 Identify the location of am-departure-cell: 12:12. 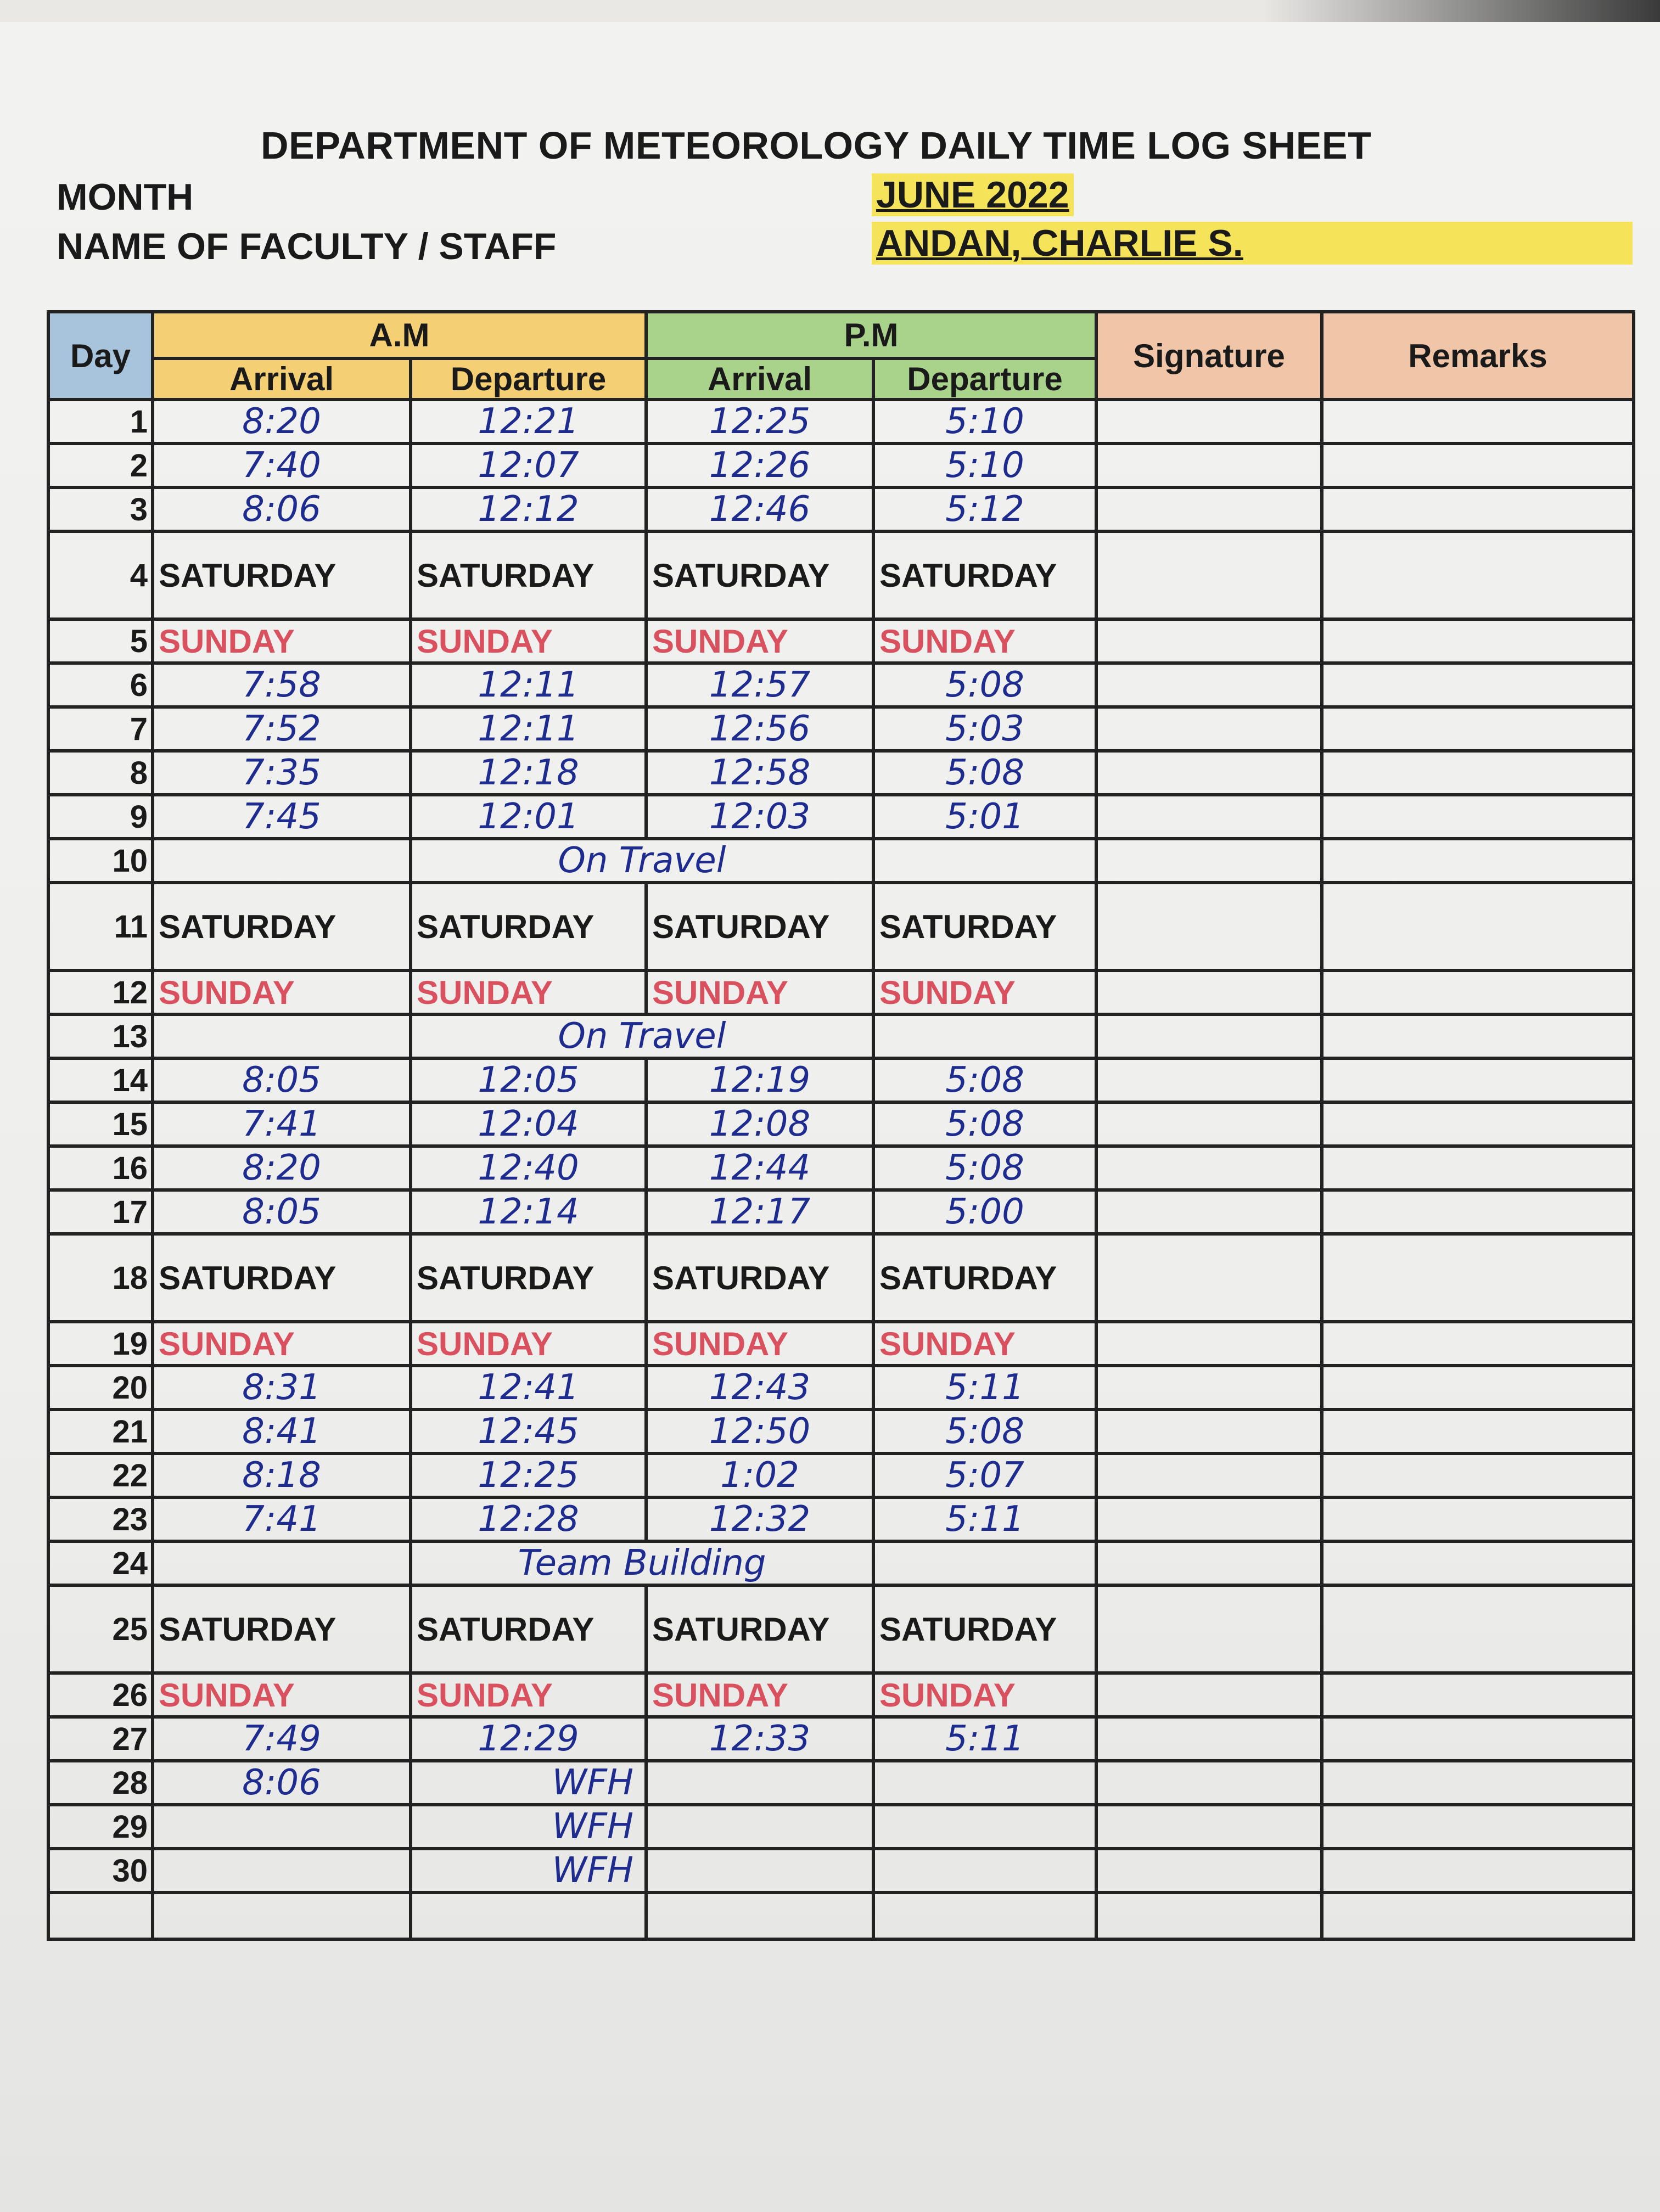
(528, 509).